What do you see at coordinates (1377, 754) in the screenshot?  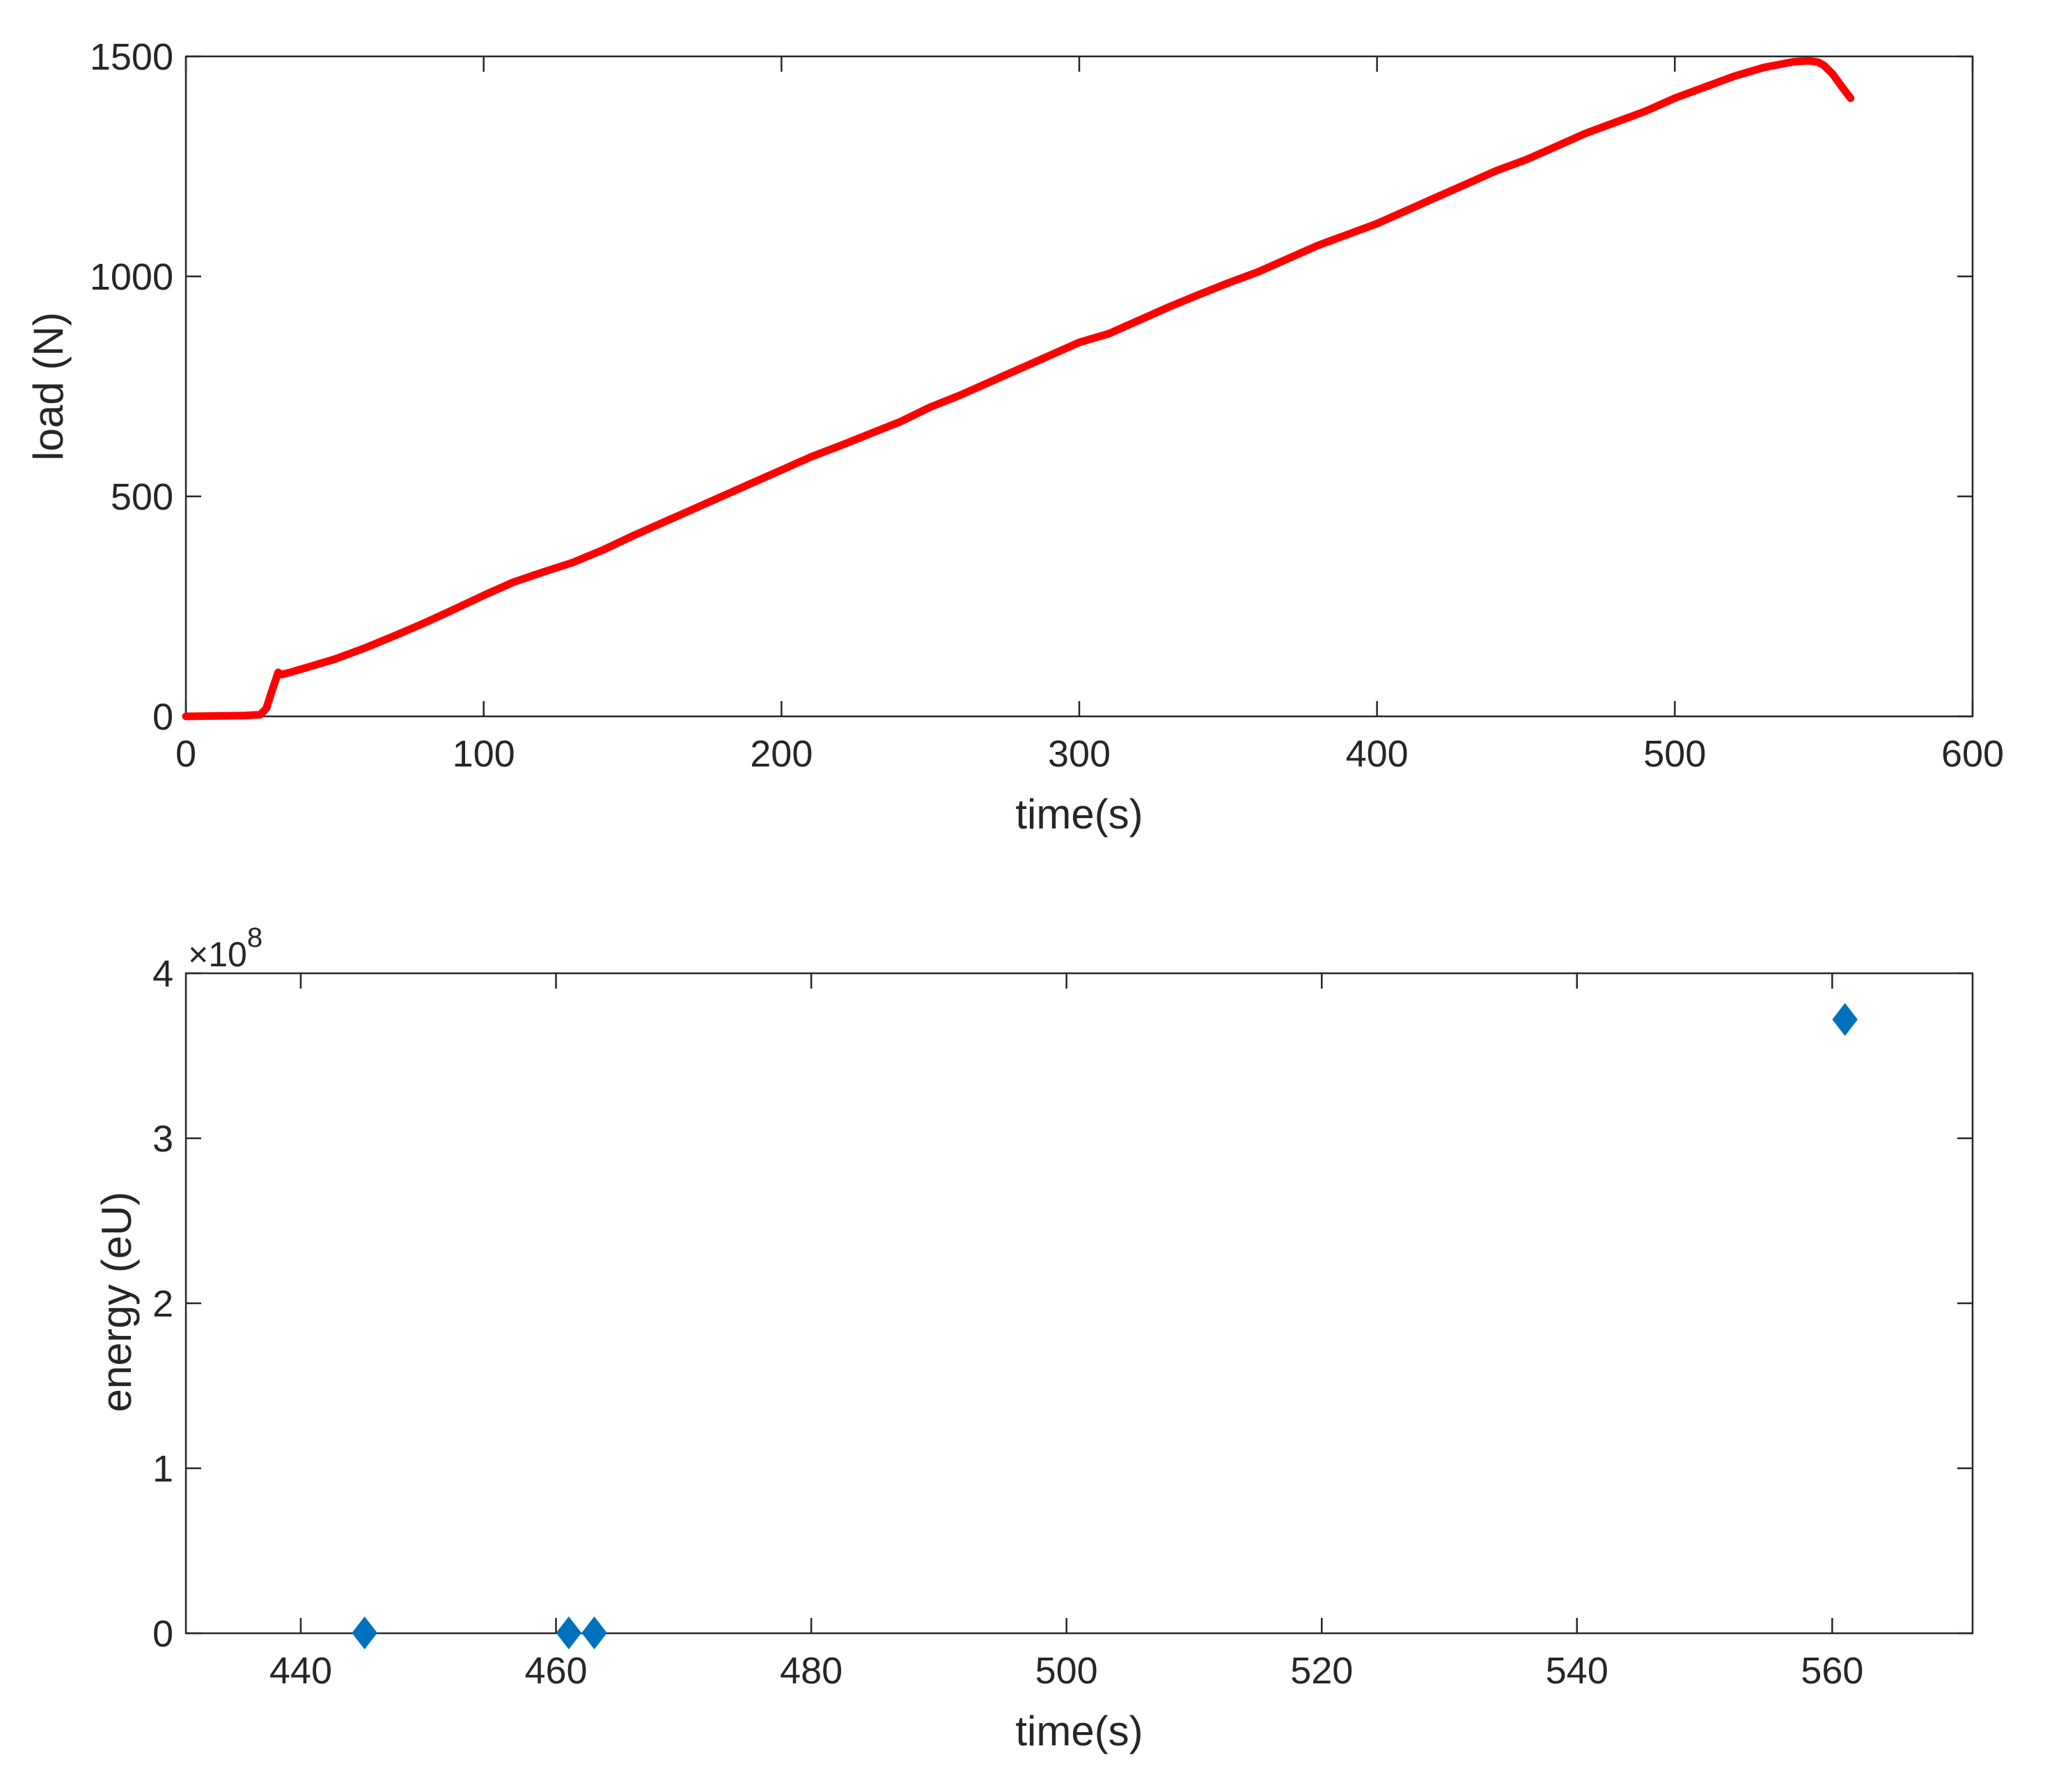 I see `load-x-tick-label: 400` at bounding box center [1377, 754].